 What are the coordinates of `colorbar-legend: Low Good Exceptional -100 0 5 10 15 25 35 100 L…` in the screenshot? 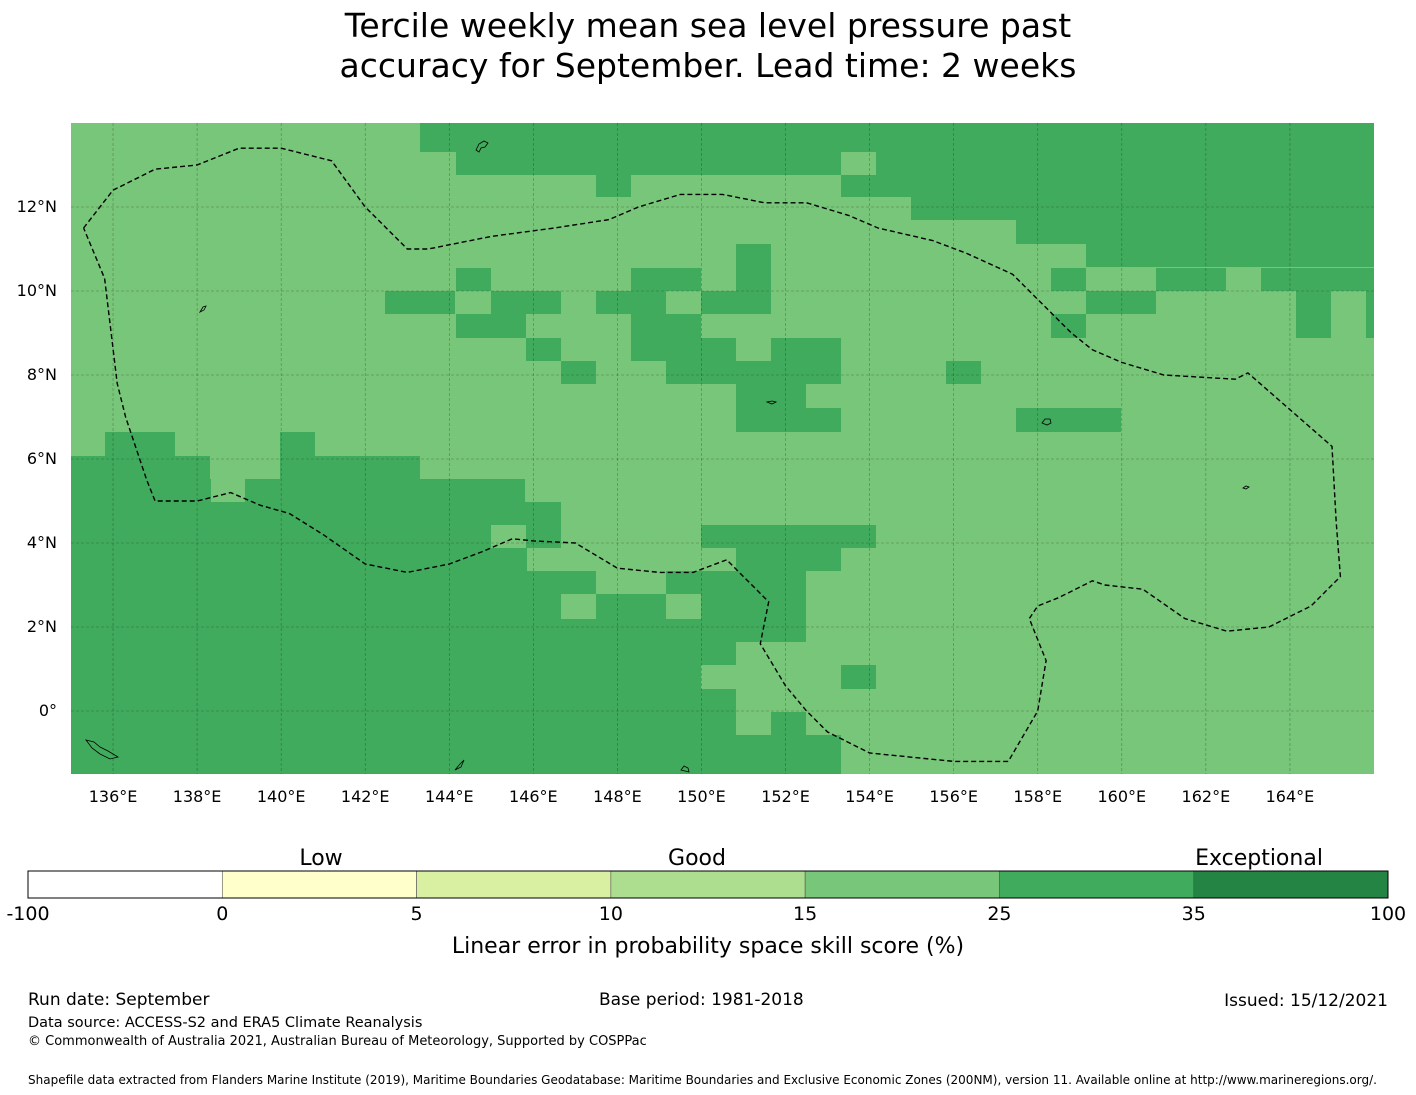 It's located at (706, 902).